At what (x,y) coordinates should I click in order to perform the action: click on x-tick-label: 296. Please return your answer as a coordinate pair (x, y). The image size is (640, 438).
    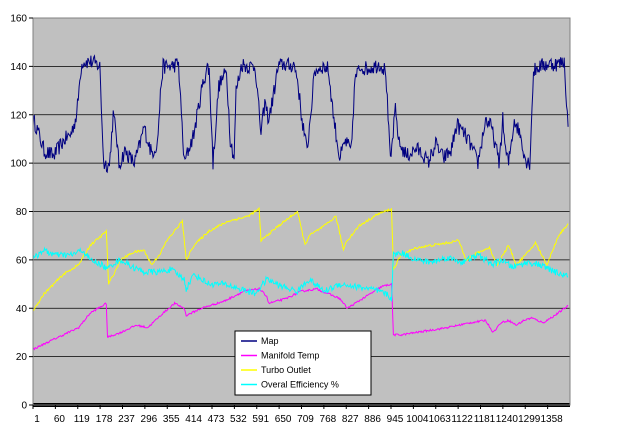
    Looking at the image, I should click on (149, 419).